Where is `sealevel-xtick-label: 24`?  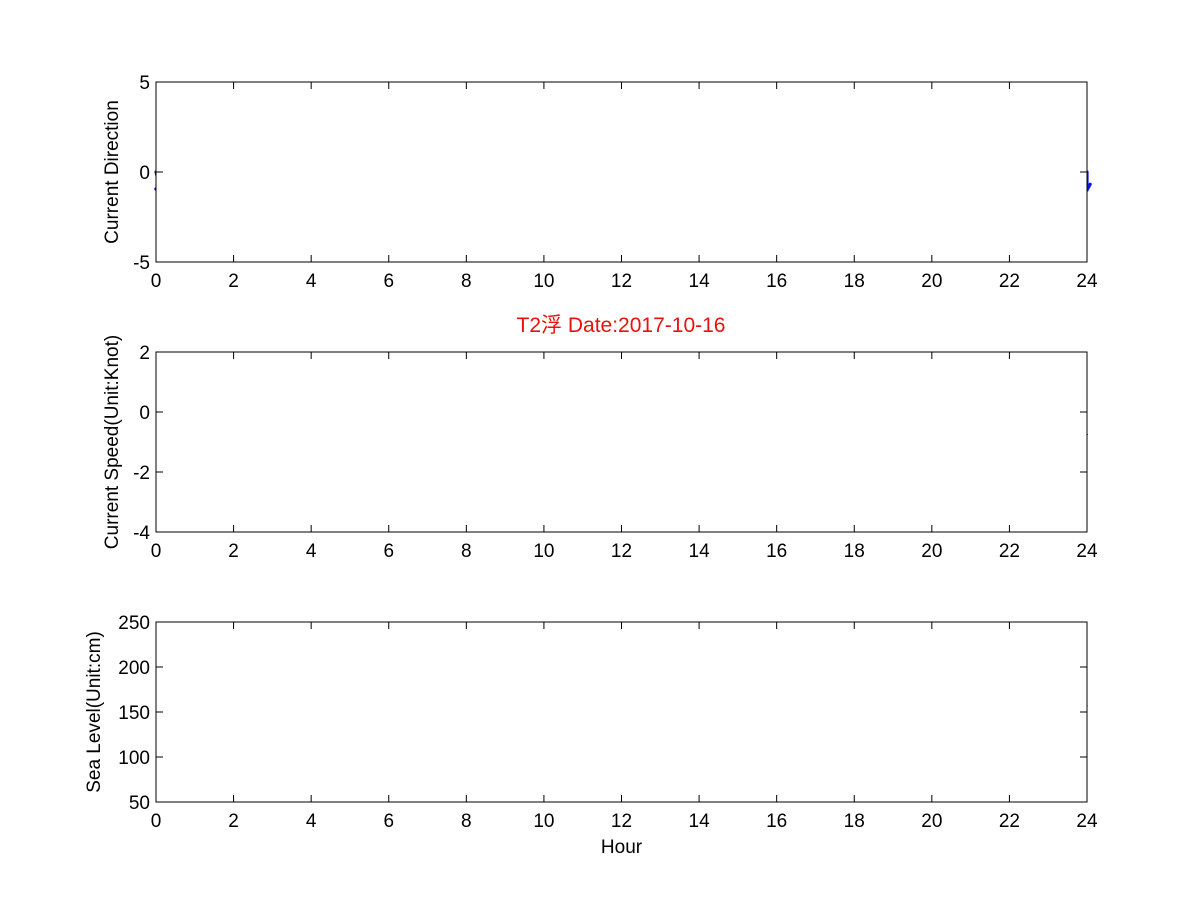 sealevel-xtick-label: 24 is located at coordinates (1087, 821).